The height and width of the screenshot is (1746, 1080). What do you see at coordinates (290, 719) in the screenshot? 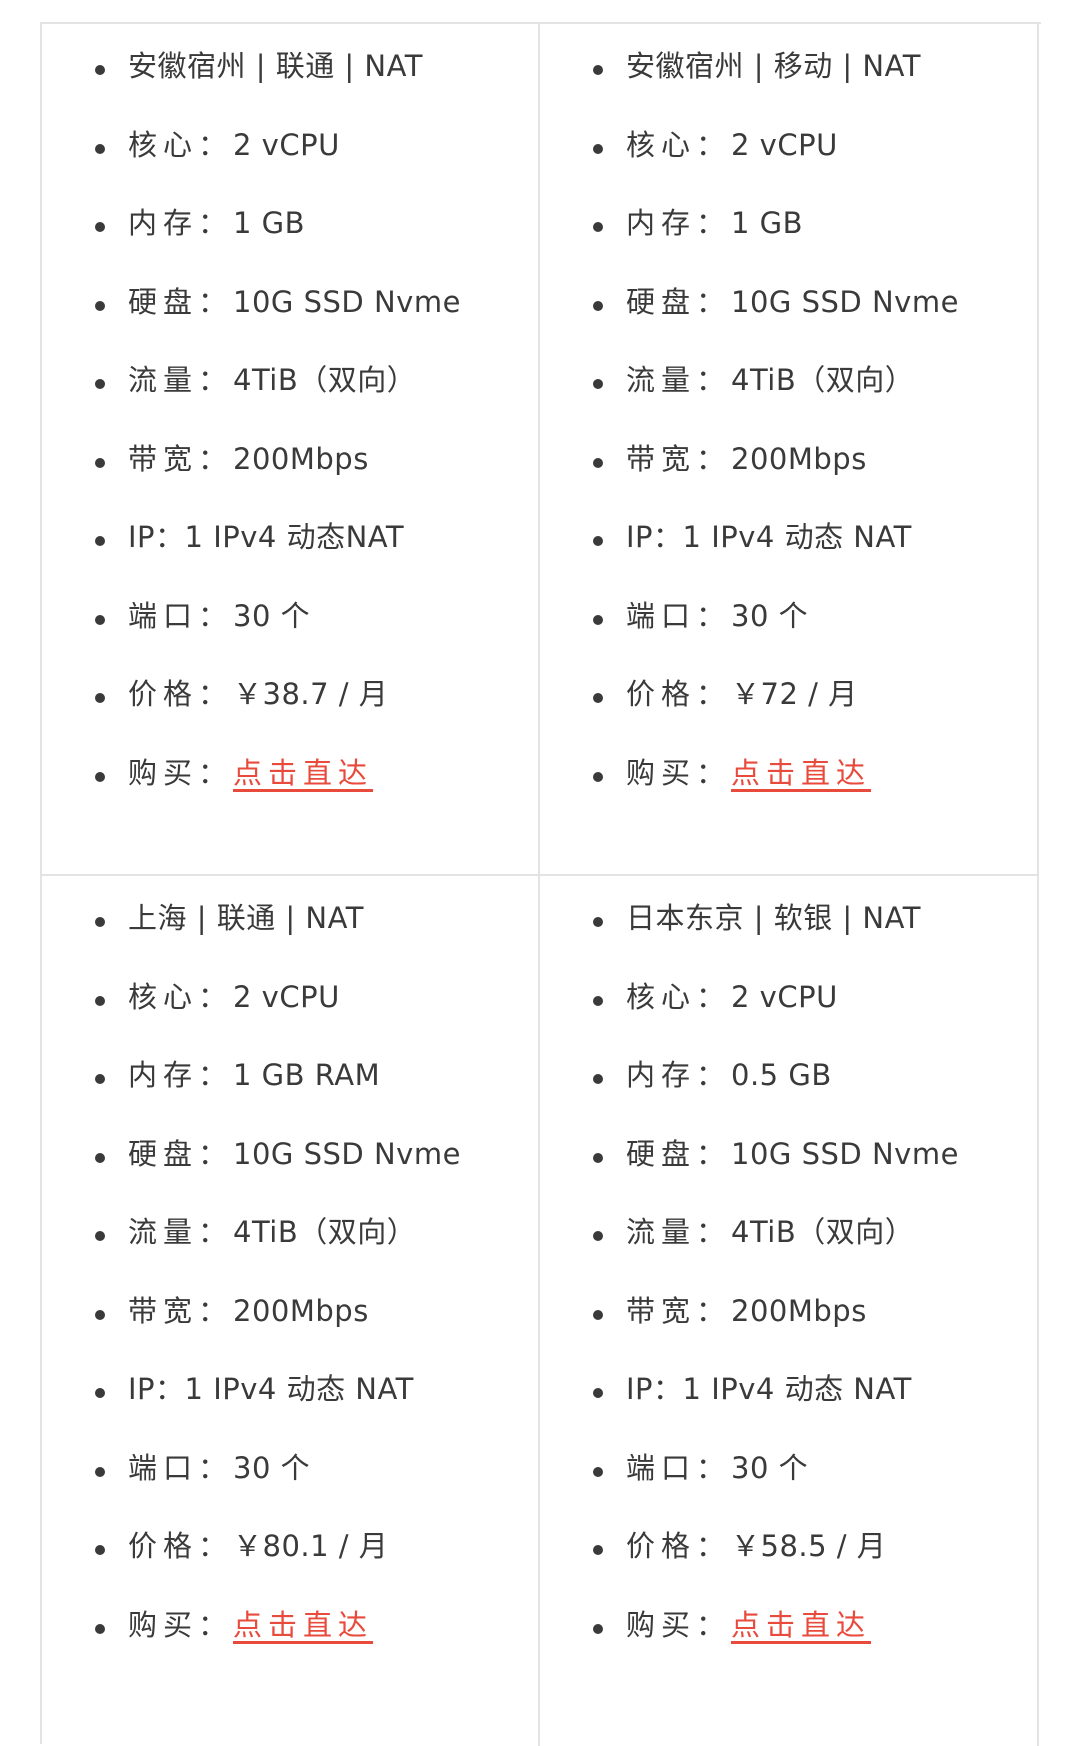
I see `spec-price: 价格：￥38.7 / 月` at bounding box center [290, 719].